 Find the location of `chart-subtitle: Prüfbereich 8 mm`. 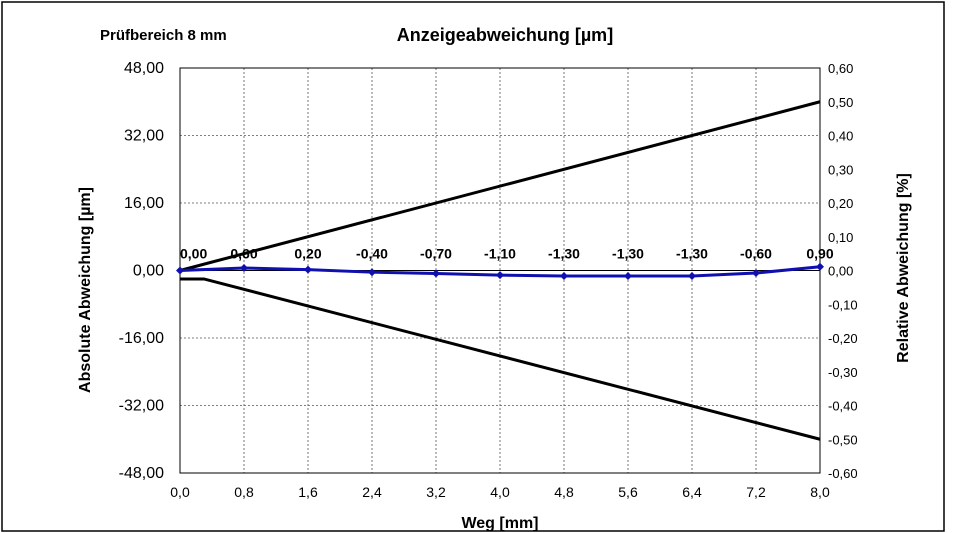

chart-subtitle: Prüfbereich 8 mm is located at coordinates (163, 35).